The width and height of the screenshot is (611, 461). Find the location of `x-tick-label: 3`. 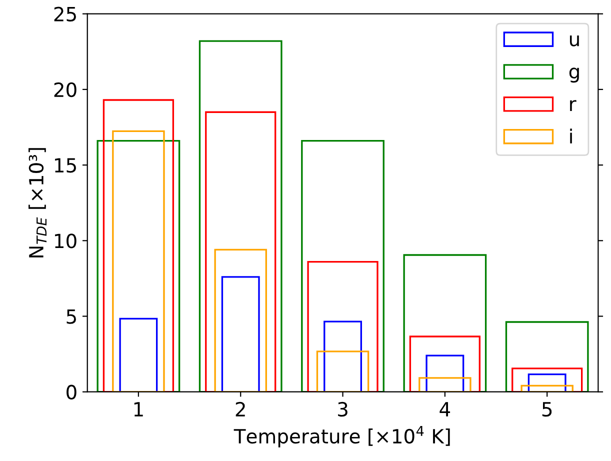

x-tick-label: 3 is located at coordinates (343, 409).